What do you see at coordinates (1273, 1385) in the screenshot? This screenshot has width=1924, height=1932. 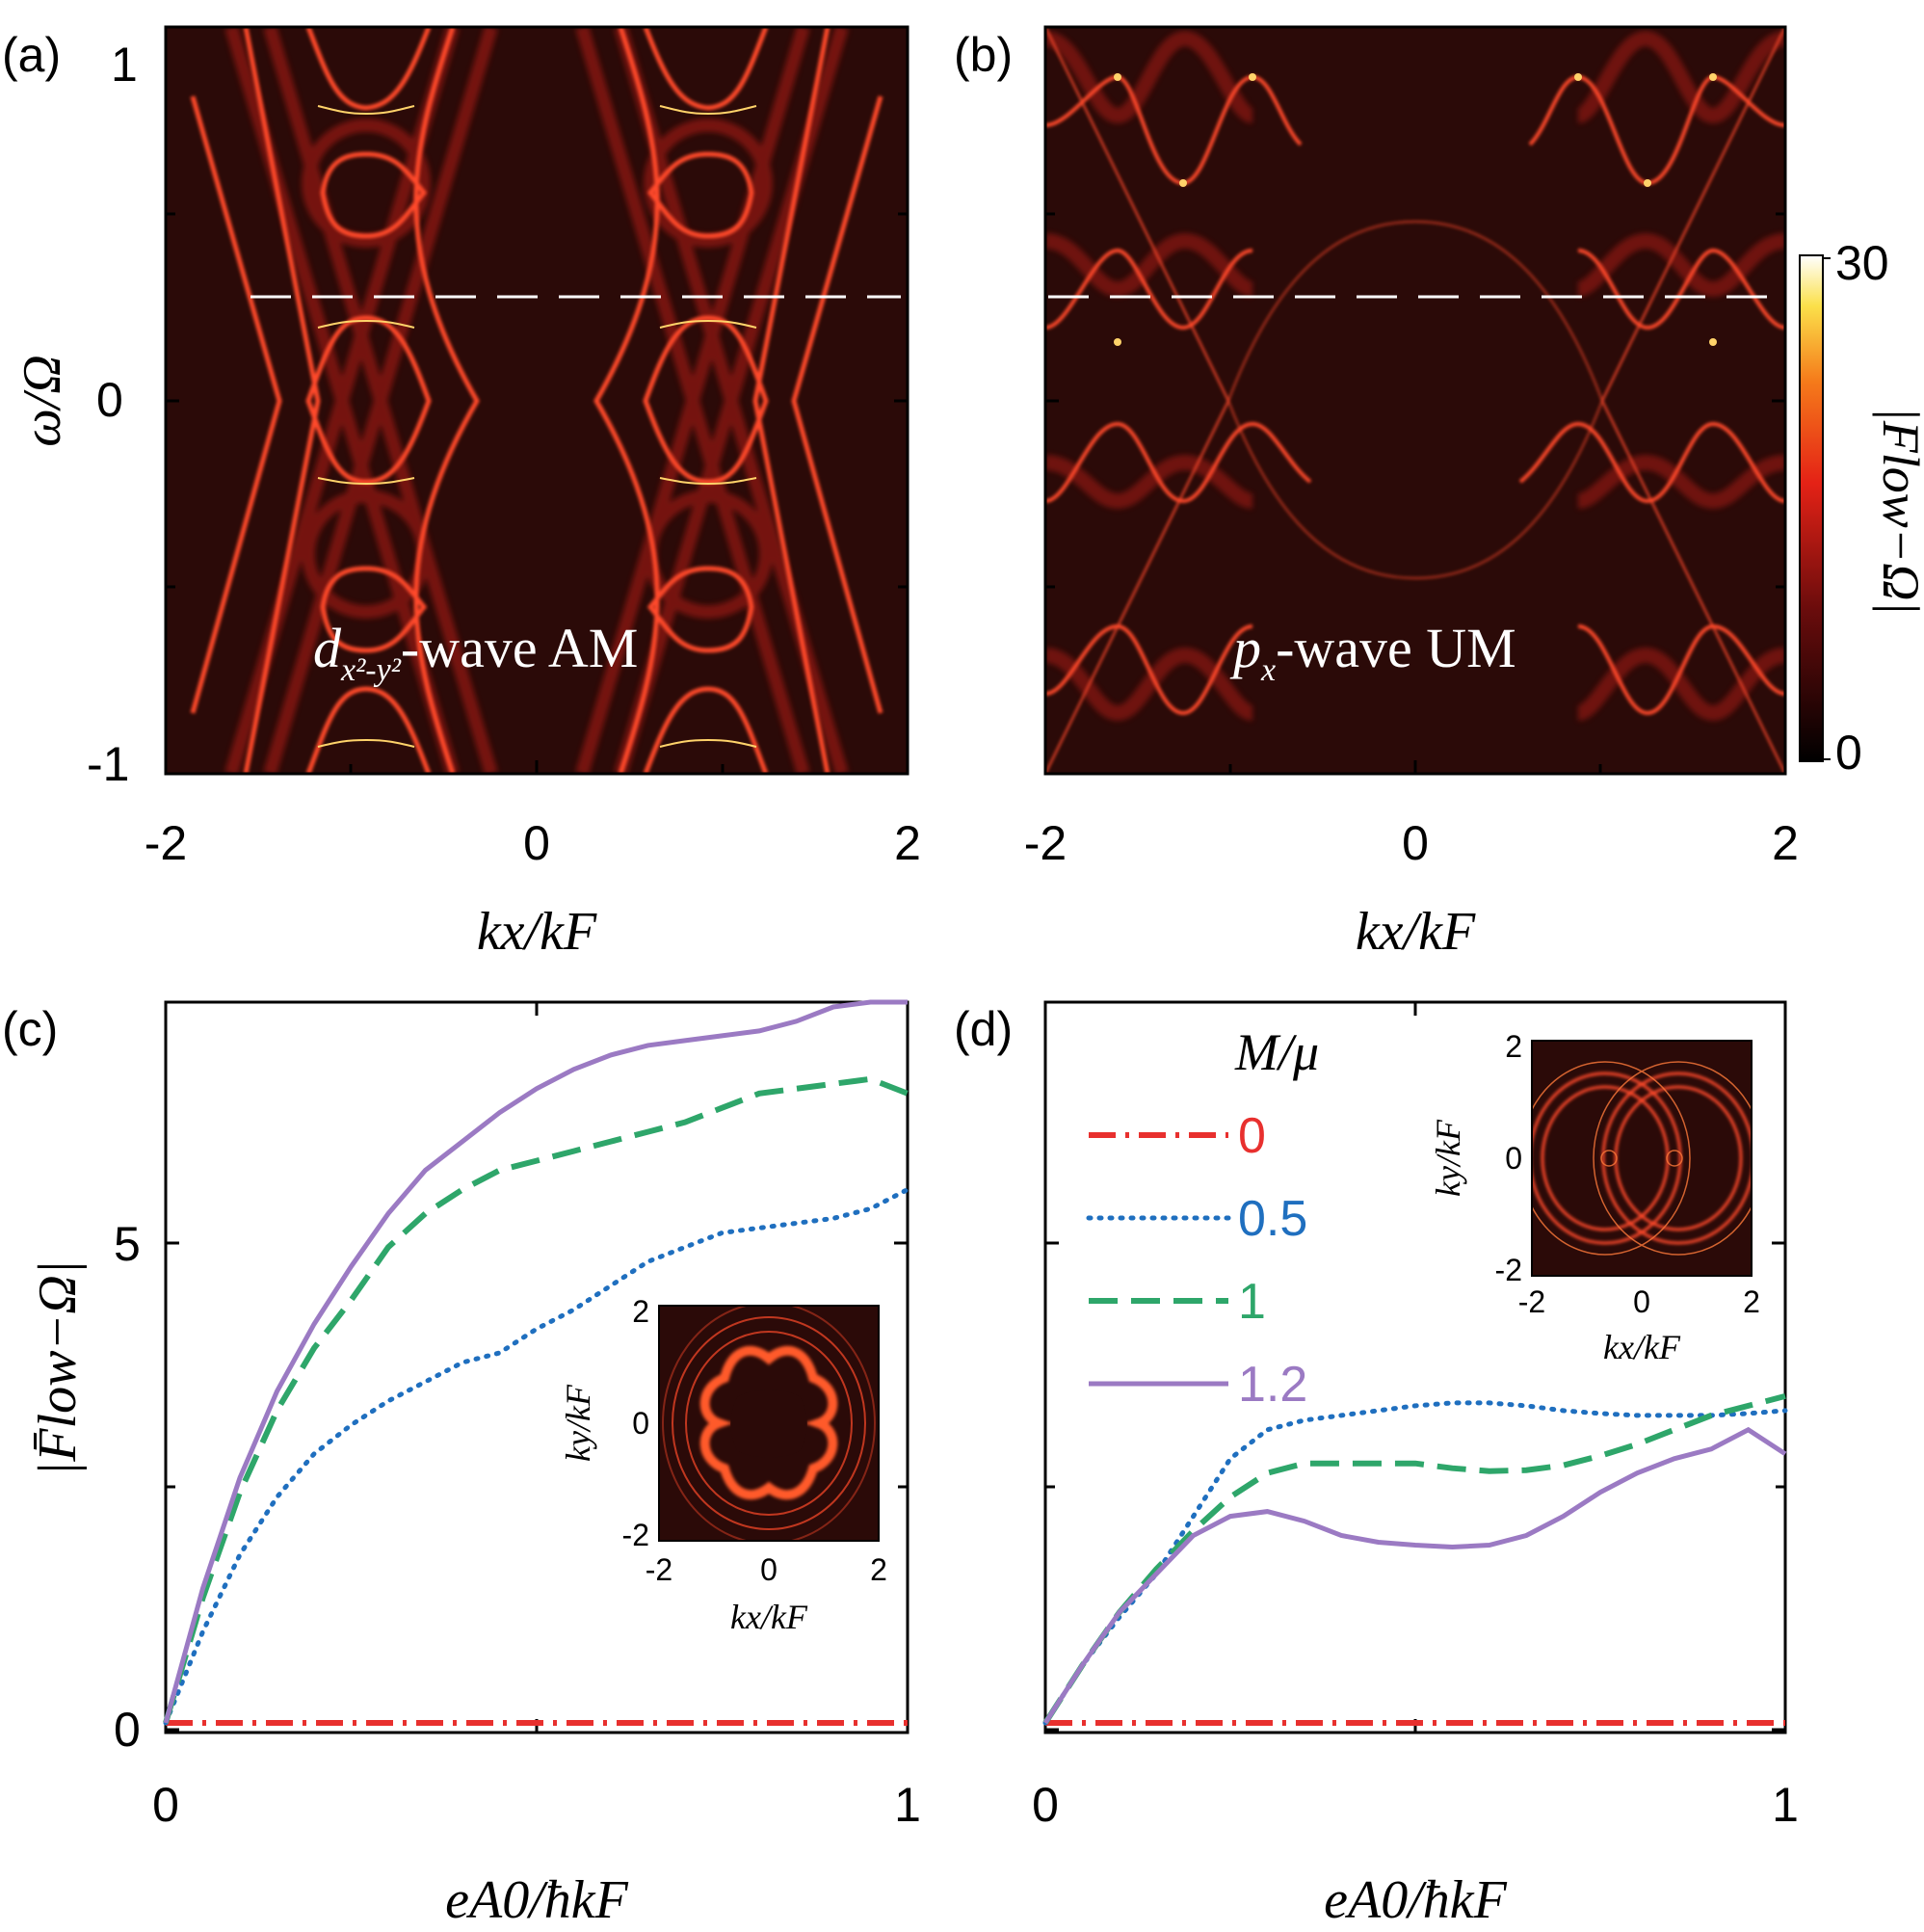 I see `legend-label-1_2: 1.2` at bounding box center [1273, 1385].